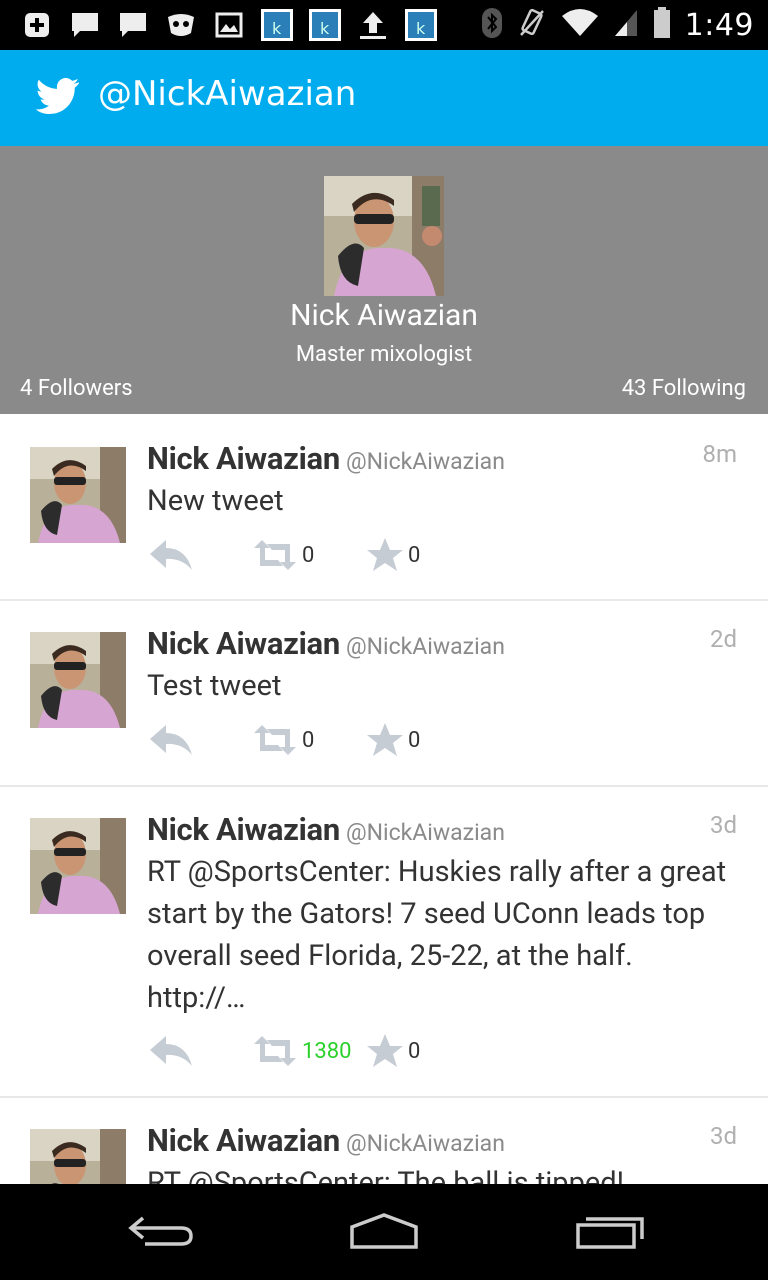  I want to click on wifi-icon, so click(580, 25).